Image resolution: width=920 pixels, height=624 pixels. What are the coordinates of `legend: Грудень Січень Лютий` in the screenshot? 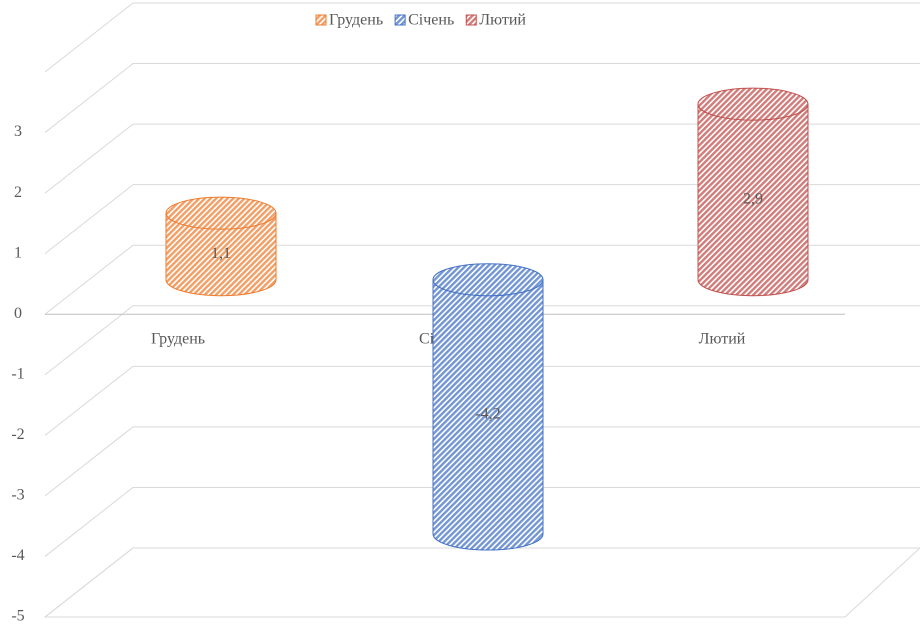 It's located at (420, 20).